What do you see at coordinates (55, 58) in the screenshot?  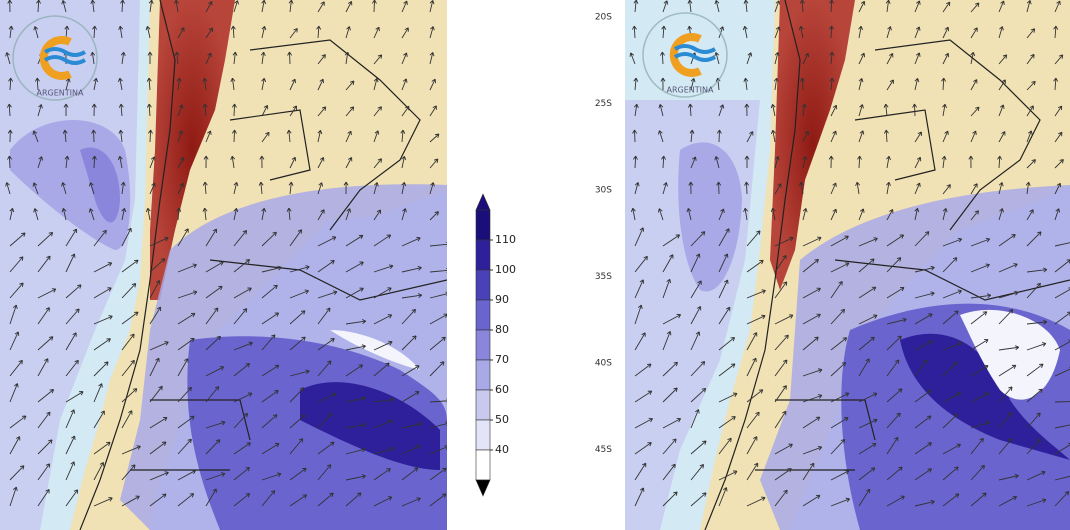 I see `logo: ARGENTINA` at bounding box center [55, 58].